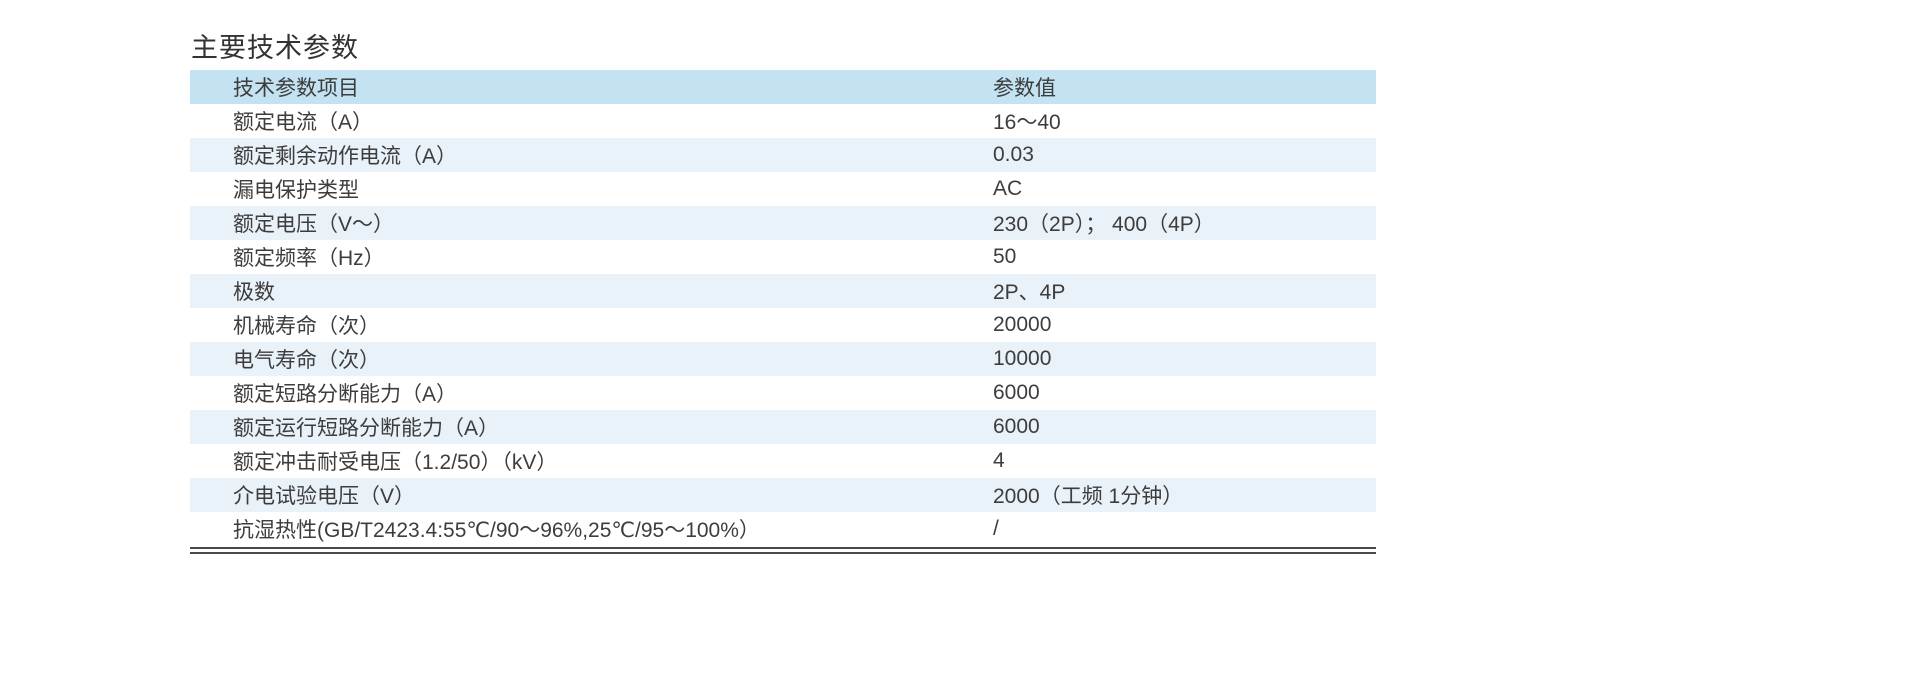 Image resolution: width=1920 pixels, height=700 pixels. I want to click on column-header-parameter-item: 技术参数项目, so click(296, 88).